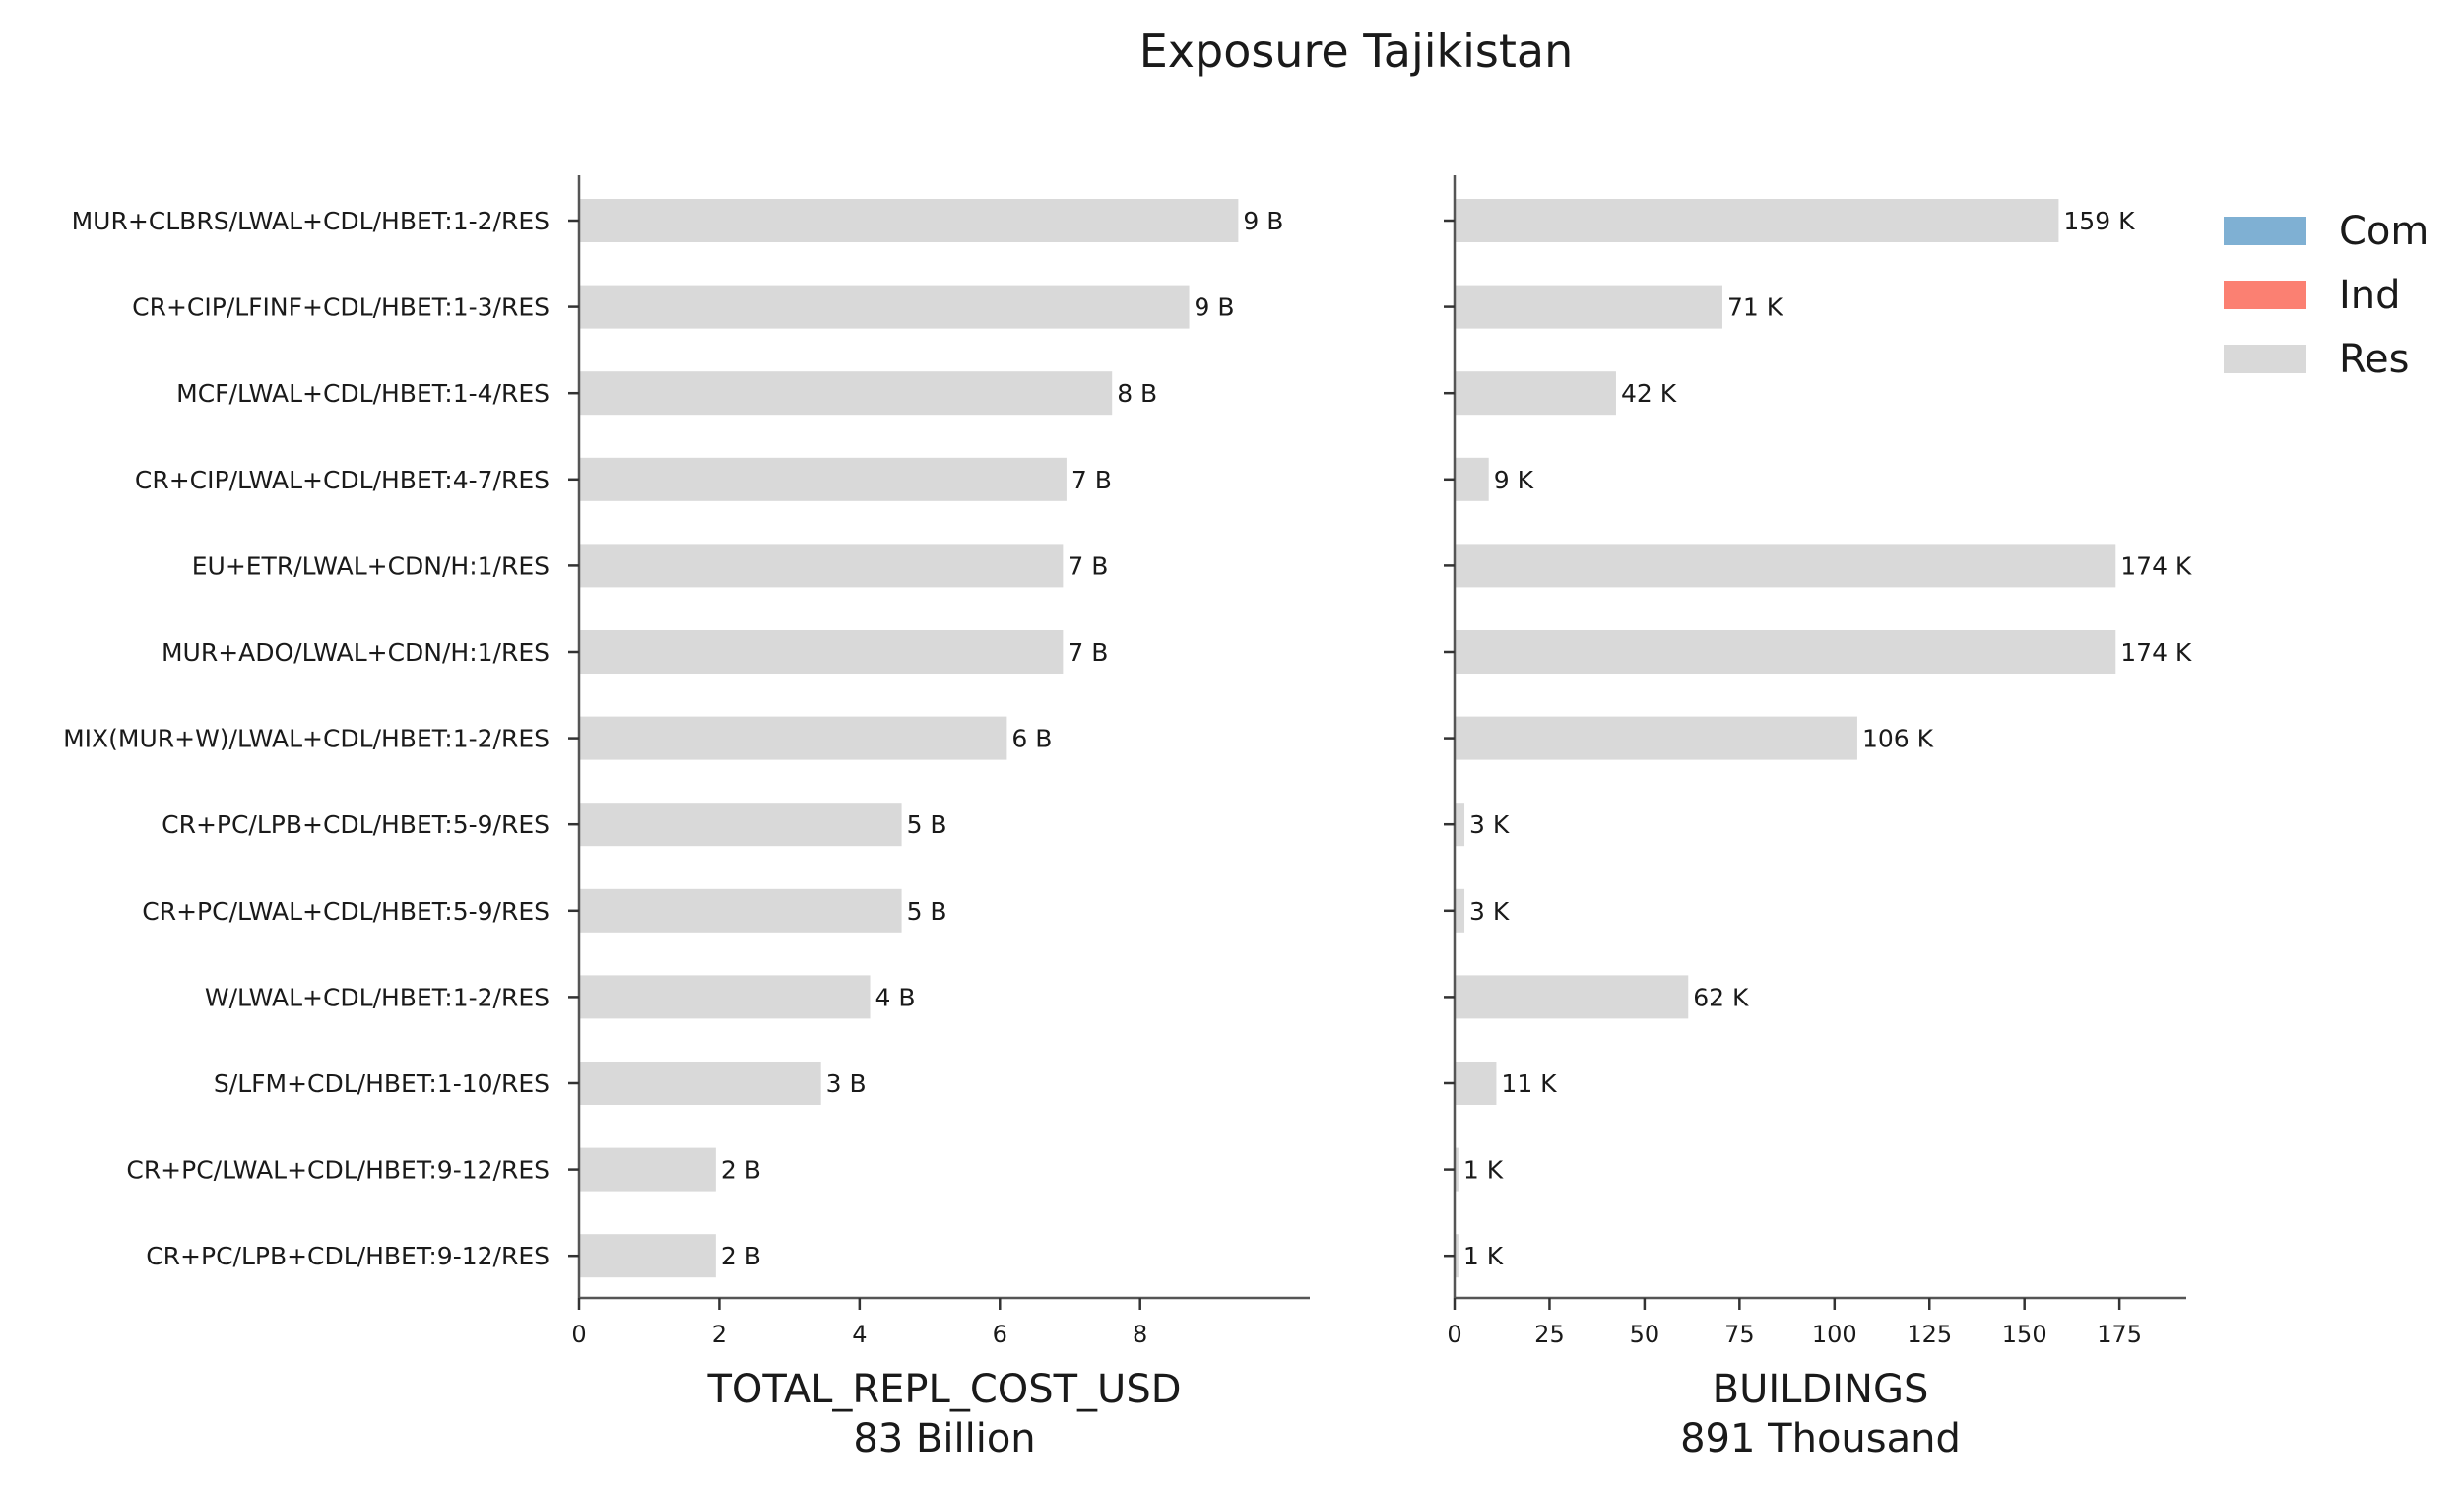 This screenshot has width=2464, height=1488. I want to click on value-label-2-5: 174 K, so click(2156, 565).